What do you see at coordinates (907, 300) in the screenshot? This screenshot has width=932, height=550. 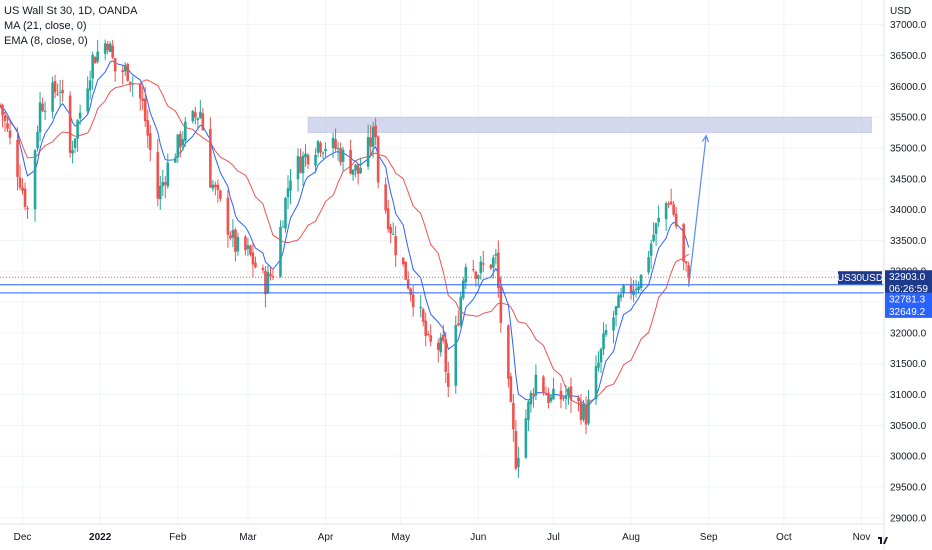 I see `level-price-label: 32781.3` at bounding box center [907, 300].